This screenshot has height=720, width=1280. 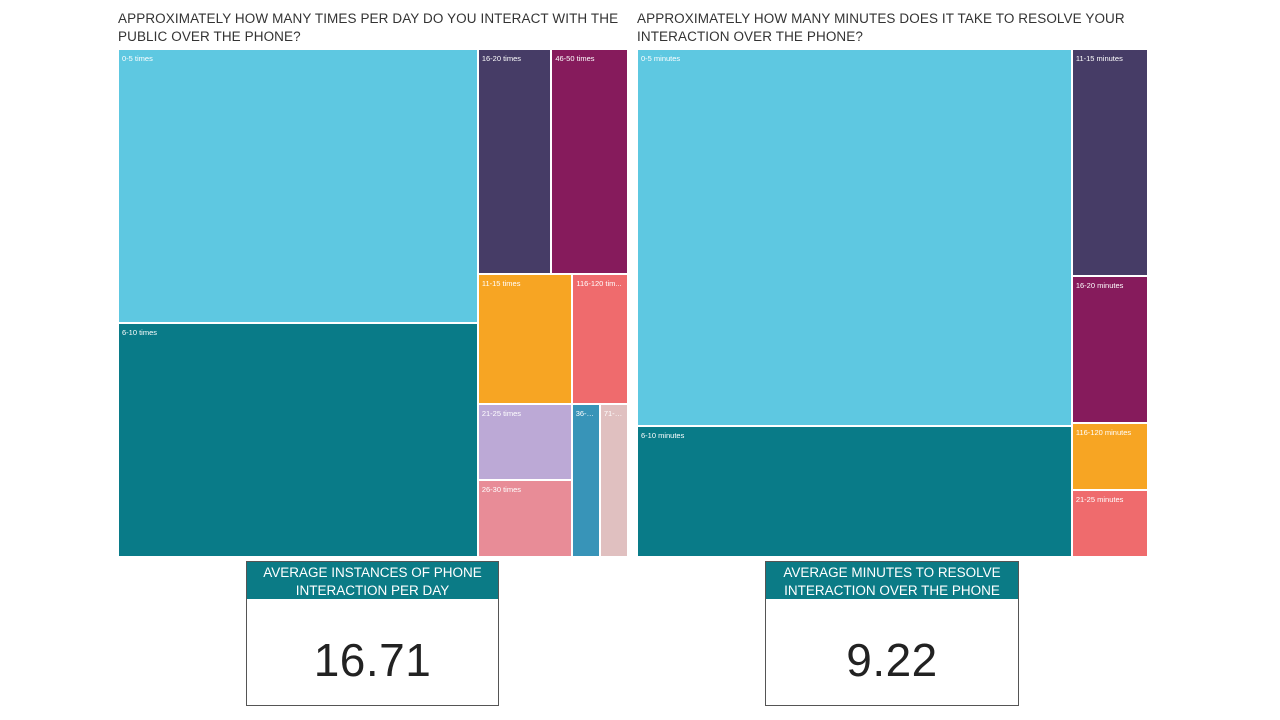 What do you see at coordinates (1099, 286) in the screenshot?
I see `treemap-tile-label: 16-20 minutes` at bounding box center [1099, 286].